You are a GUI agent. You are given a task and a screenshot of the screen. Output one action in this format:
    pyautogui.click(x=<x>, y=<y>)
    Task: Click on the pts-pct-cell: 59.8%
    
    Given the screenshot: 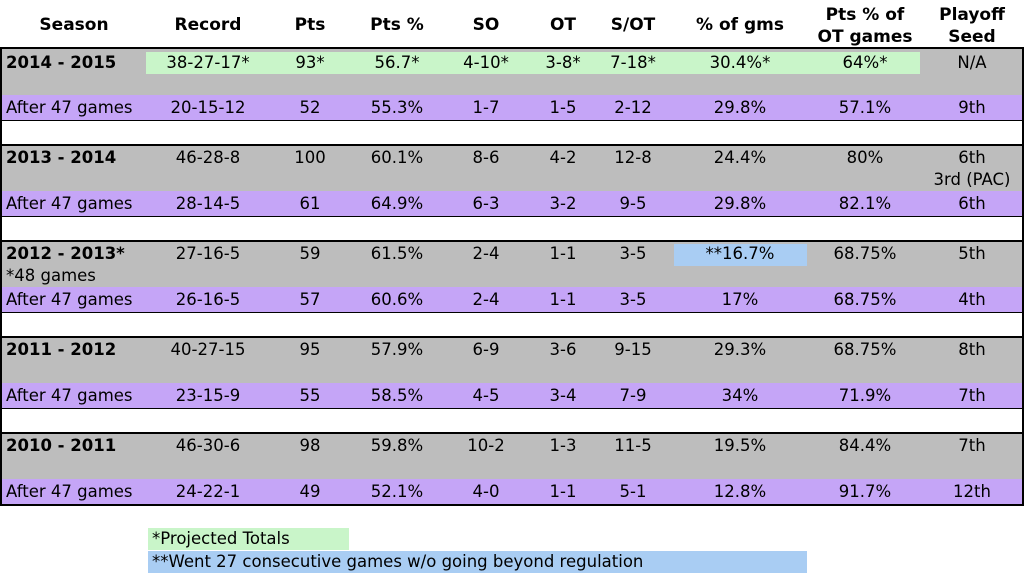 What is the action you would take?
    pyautogui.click(x=397, y=445)
    